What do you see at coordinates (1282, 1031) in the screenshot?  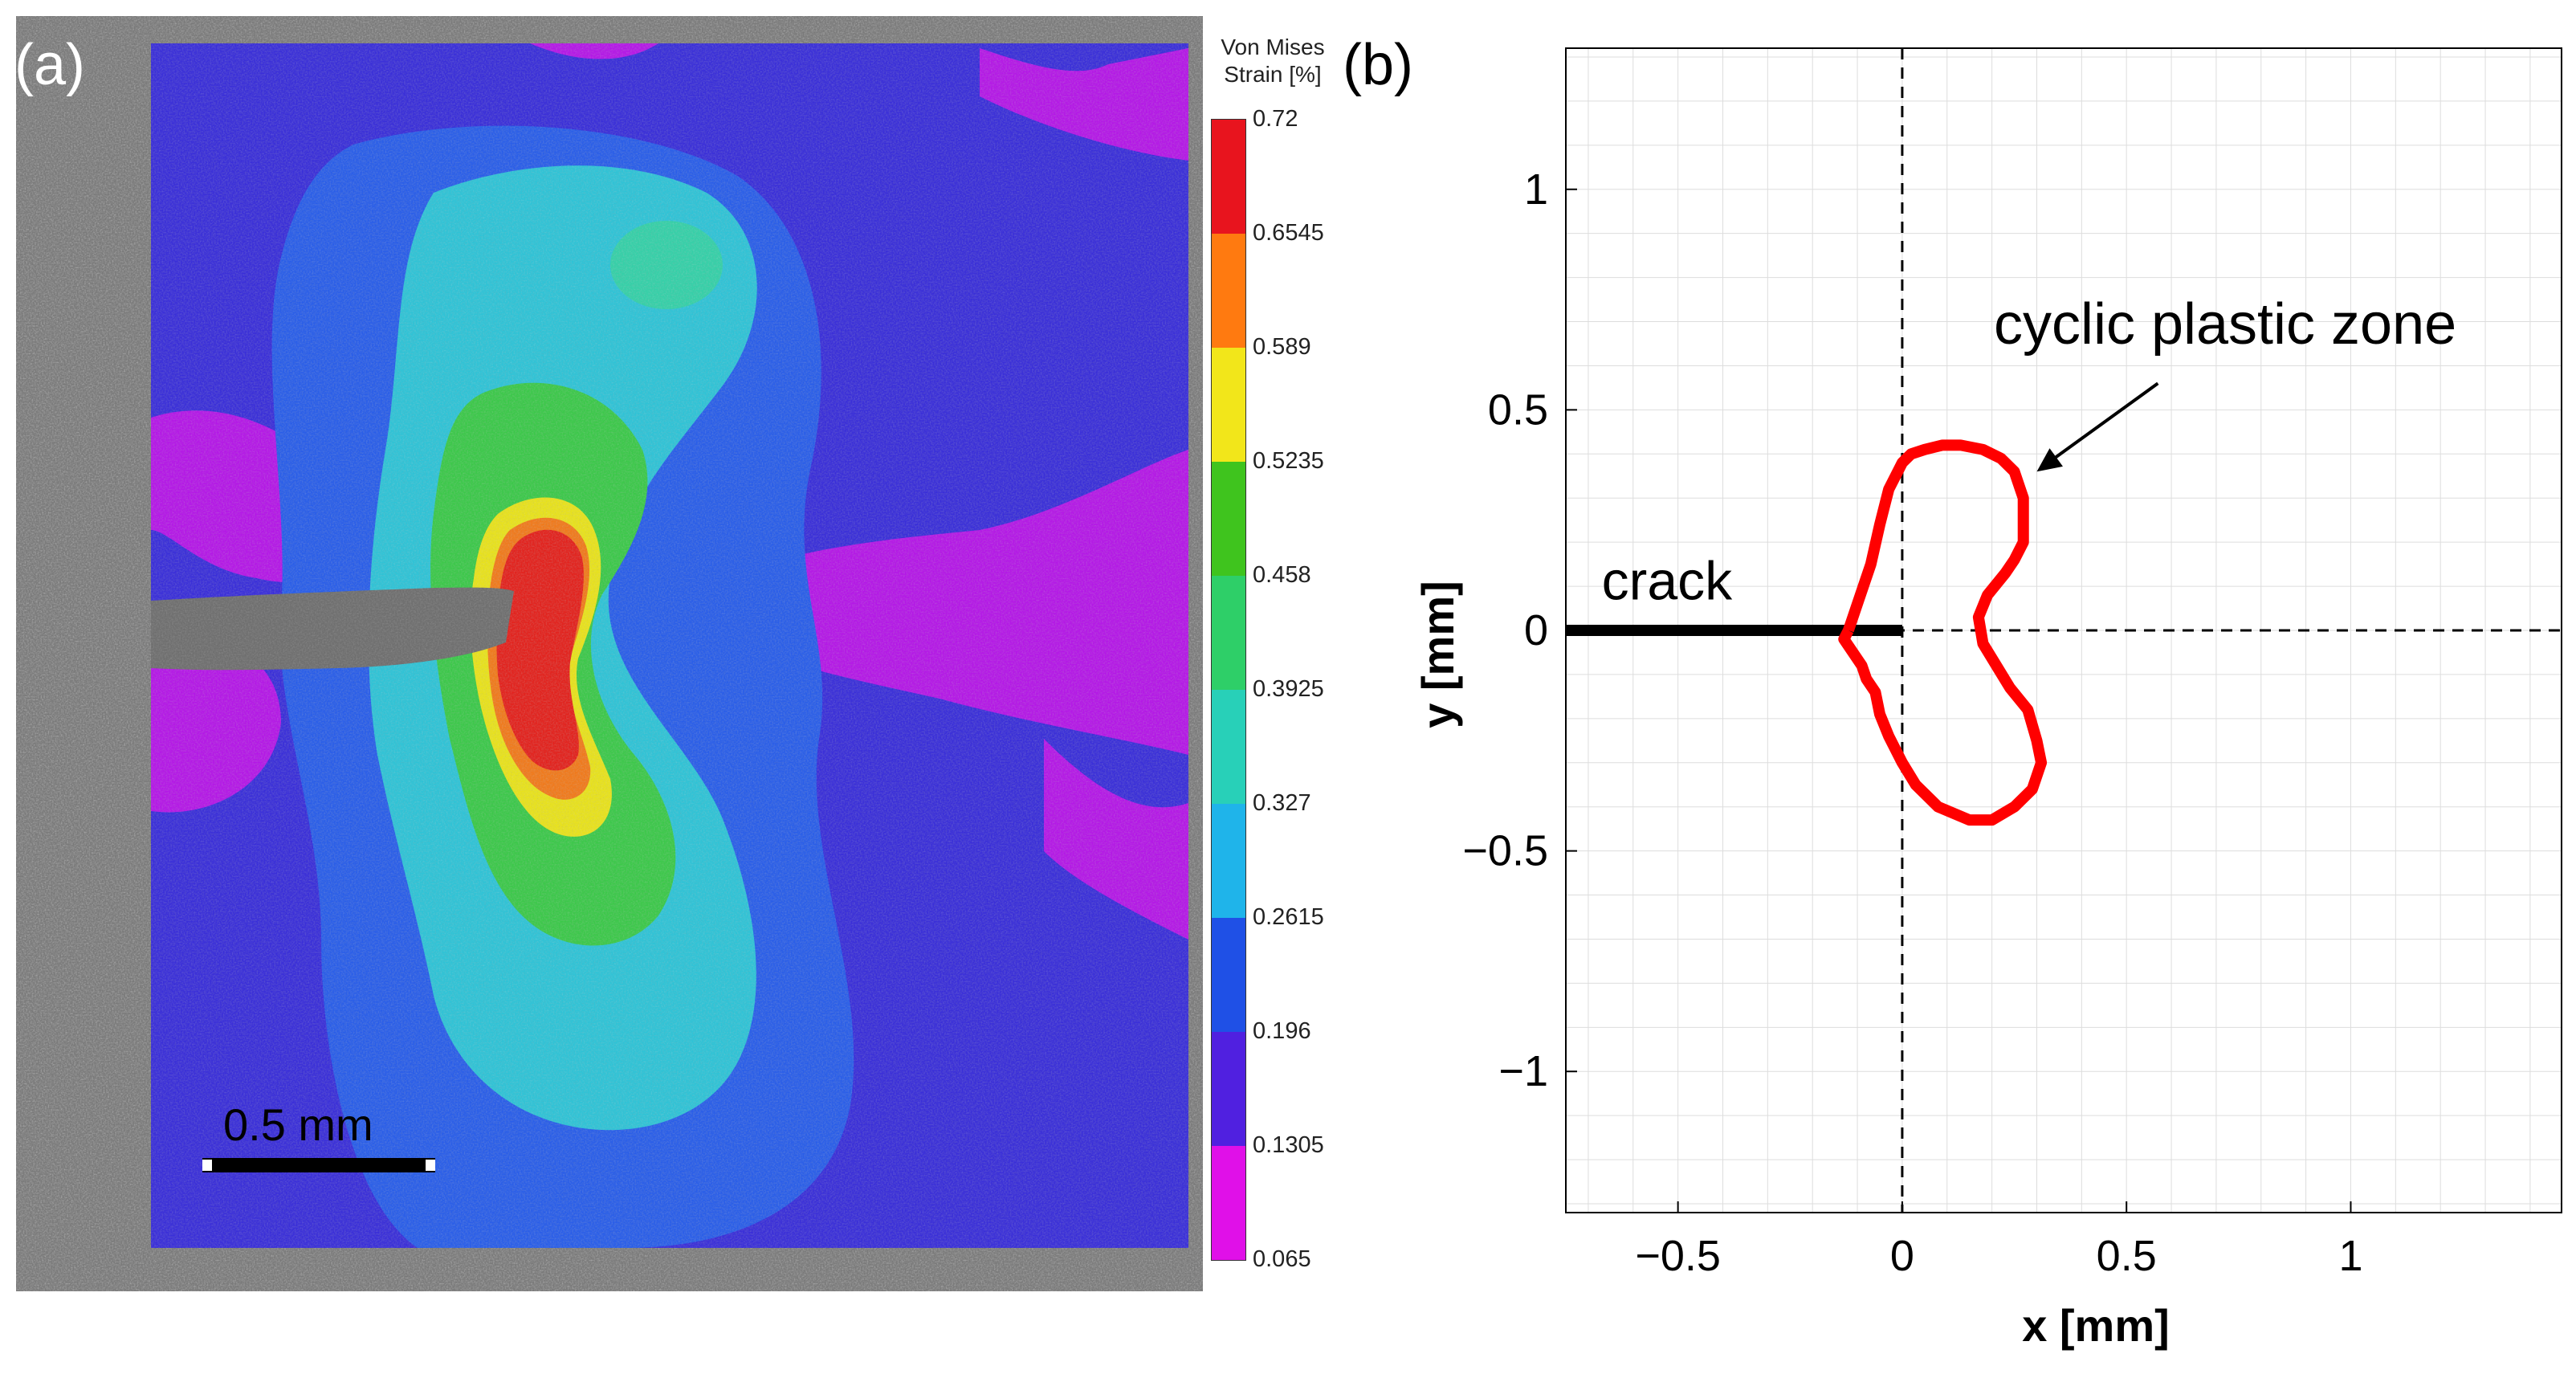 I see `colorbar-tick-label: 0.196` at bounding box center [1282, 1031].